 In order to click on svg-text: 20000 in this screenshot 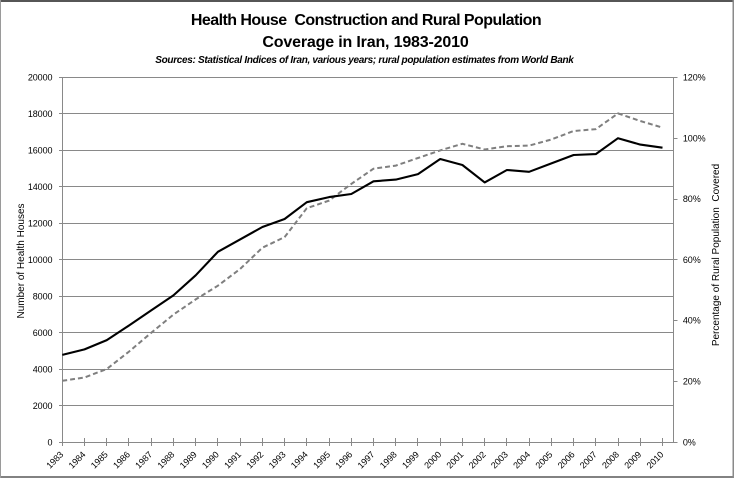, I will do `click(40, 78)`.